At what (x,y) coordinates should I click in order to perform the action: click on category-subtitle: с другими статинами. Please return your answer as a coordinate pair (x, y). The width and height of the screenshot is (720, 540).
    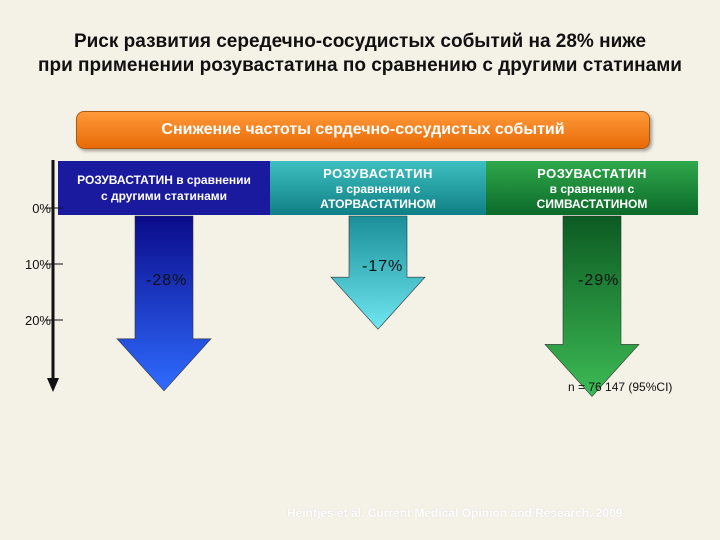
    Looking at the image, I should click on (164, 196).